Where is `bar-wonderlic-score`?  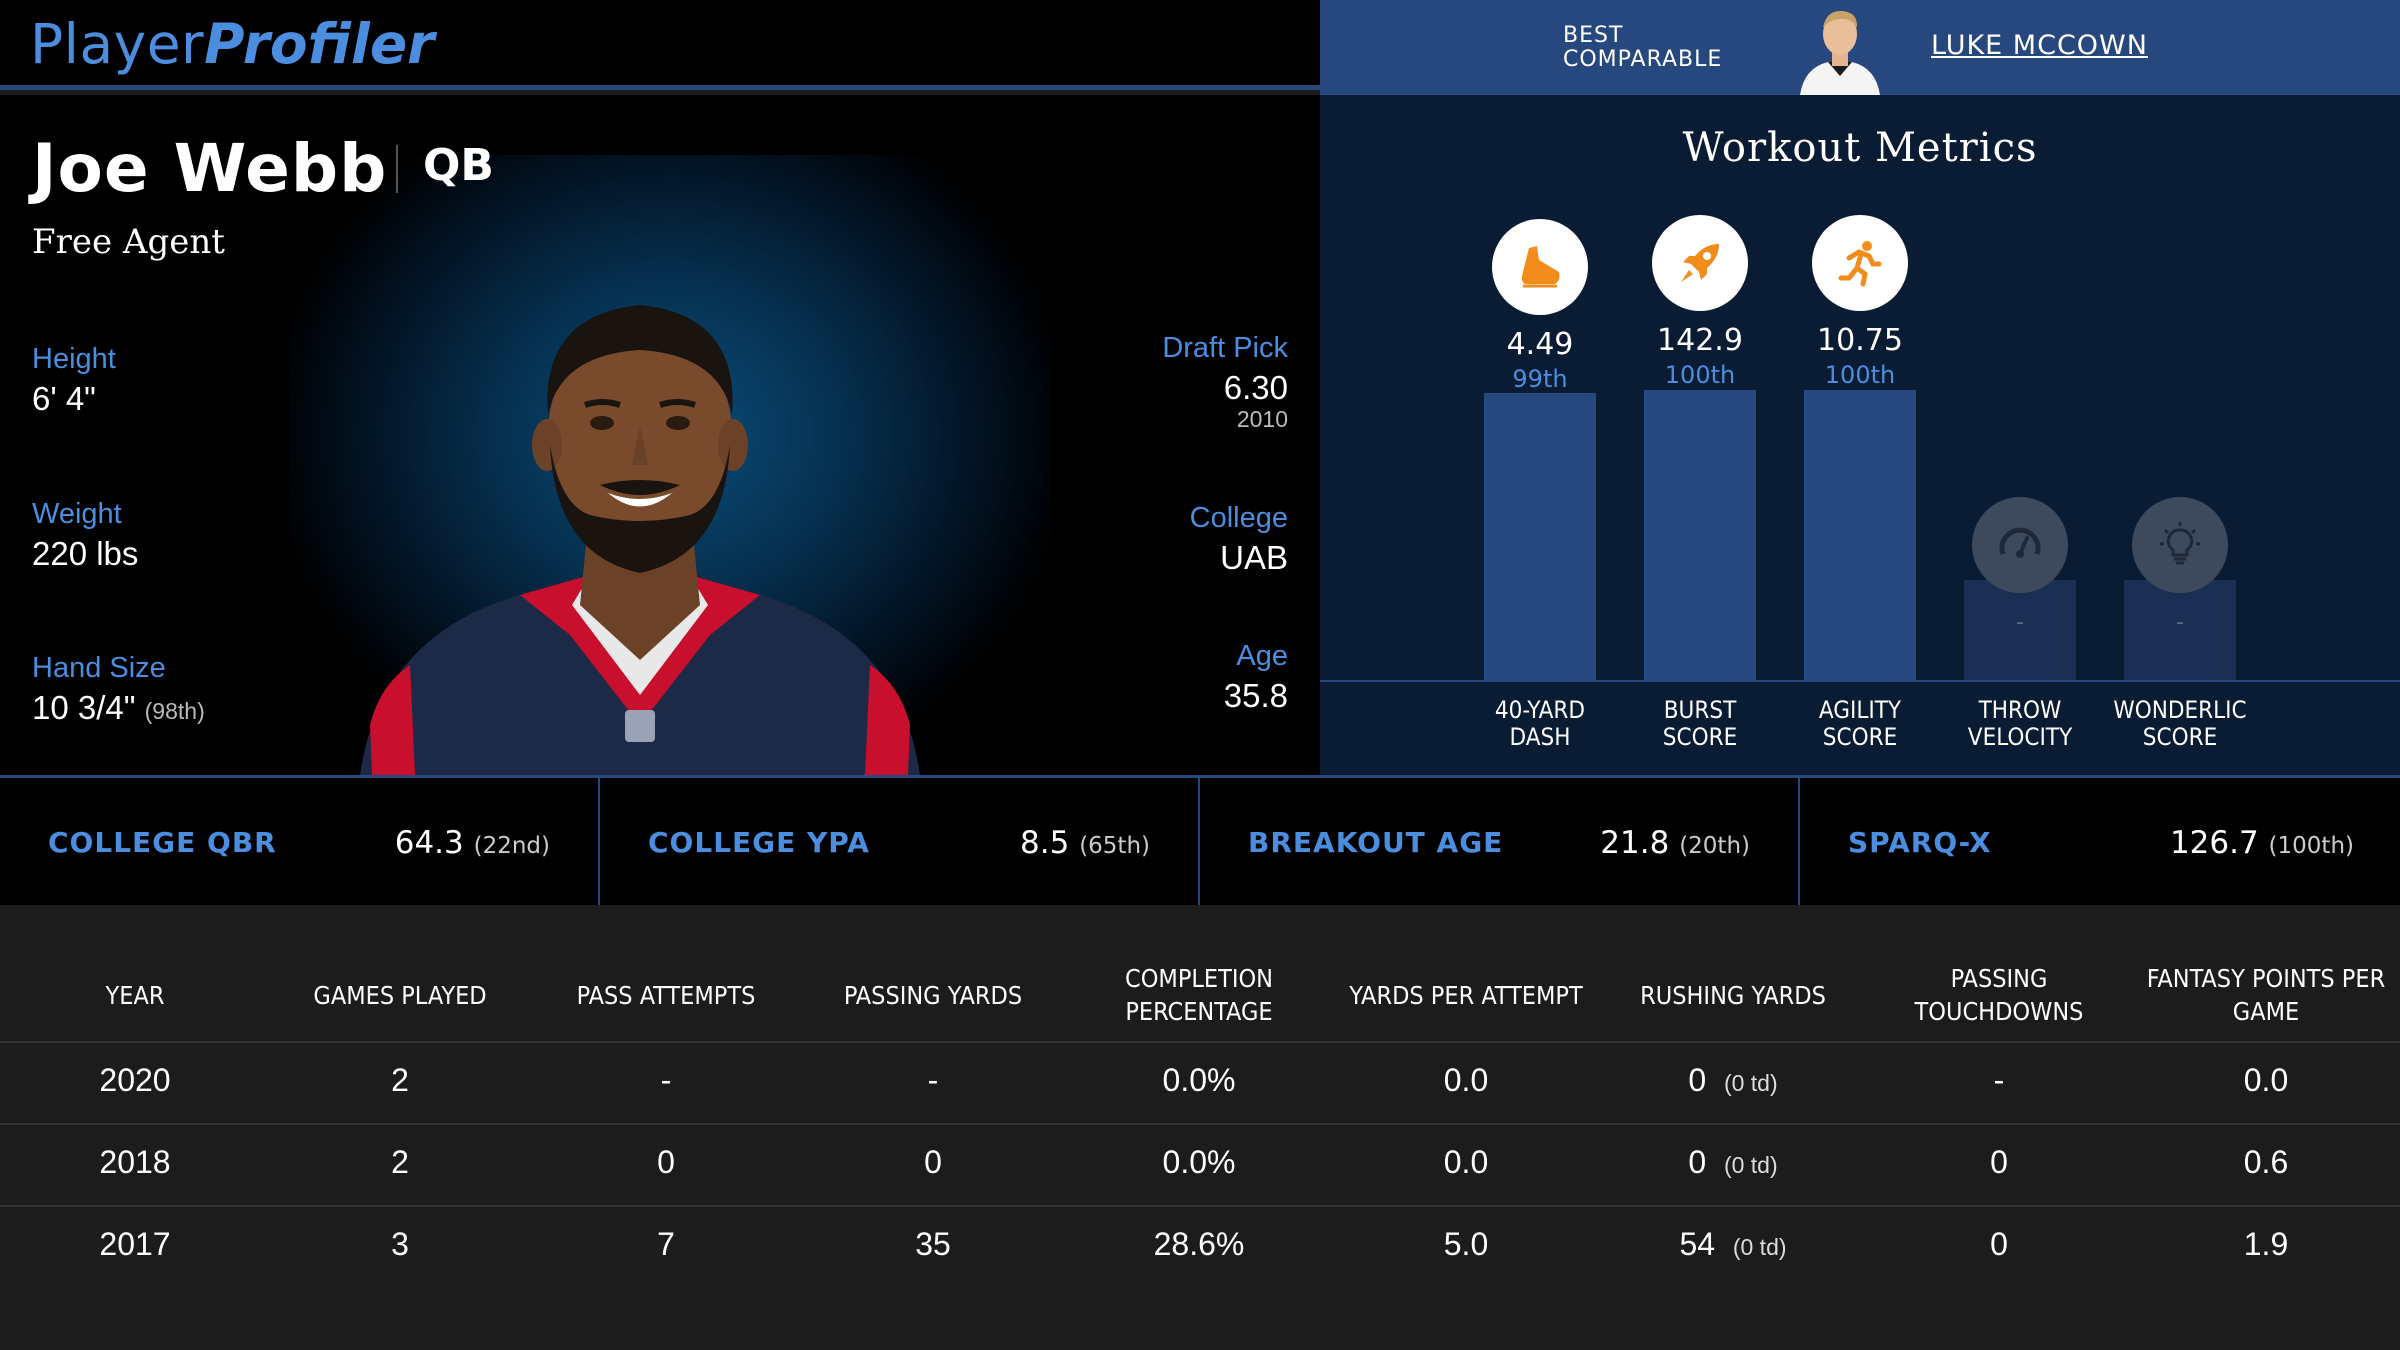 bar-wonderlic-score is located at coordinates (2180, 630).